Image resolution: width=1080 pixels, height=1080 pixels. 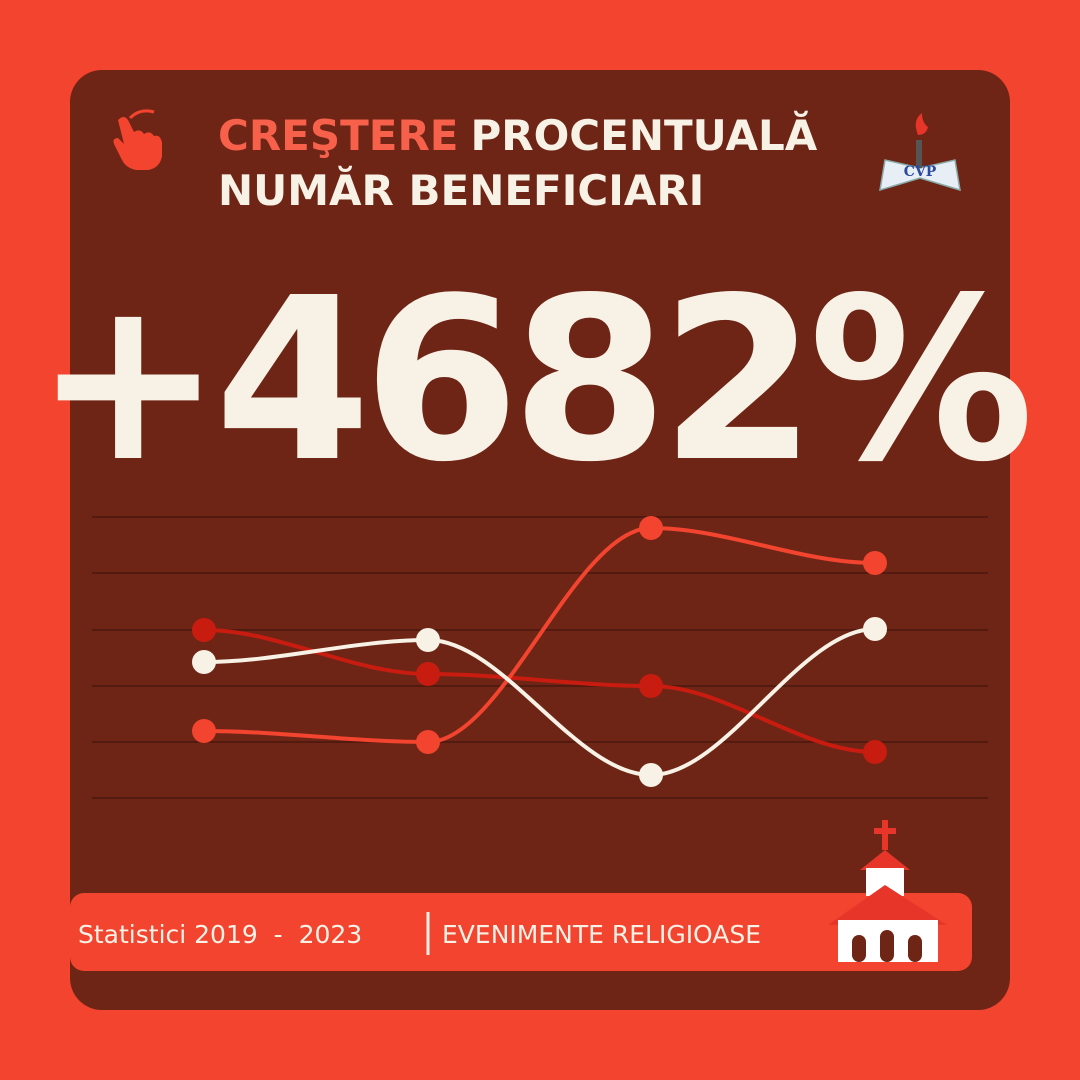 What do you see at coordinates (920, 152) in the screenshot?
I see `logo: CVP` at bounding box center [920, 152].